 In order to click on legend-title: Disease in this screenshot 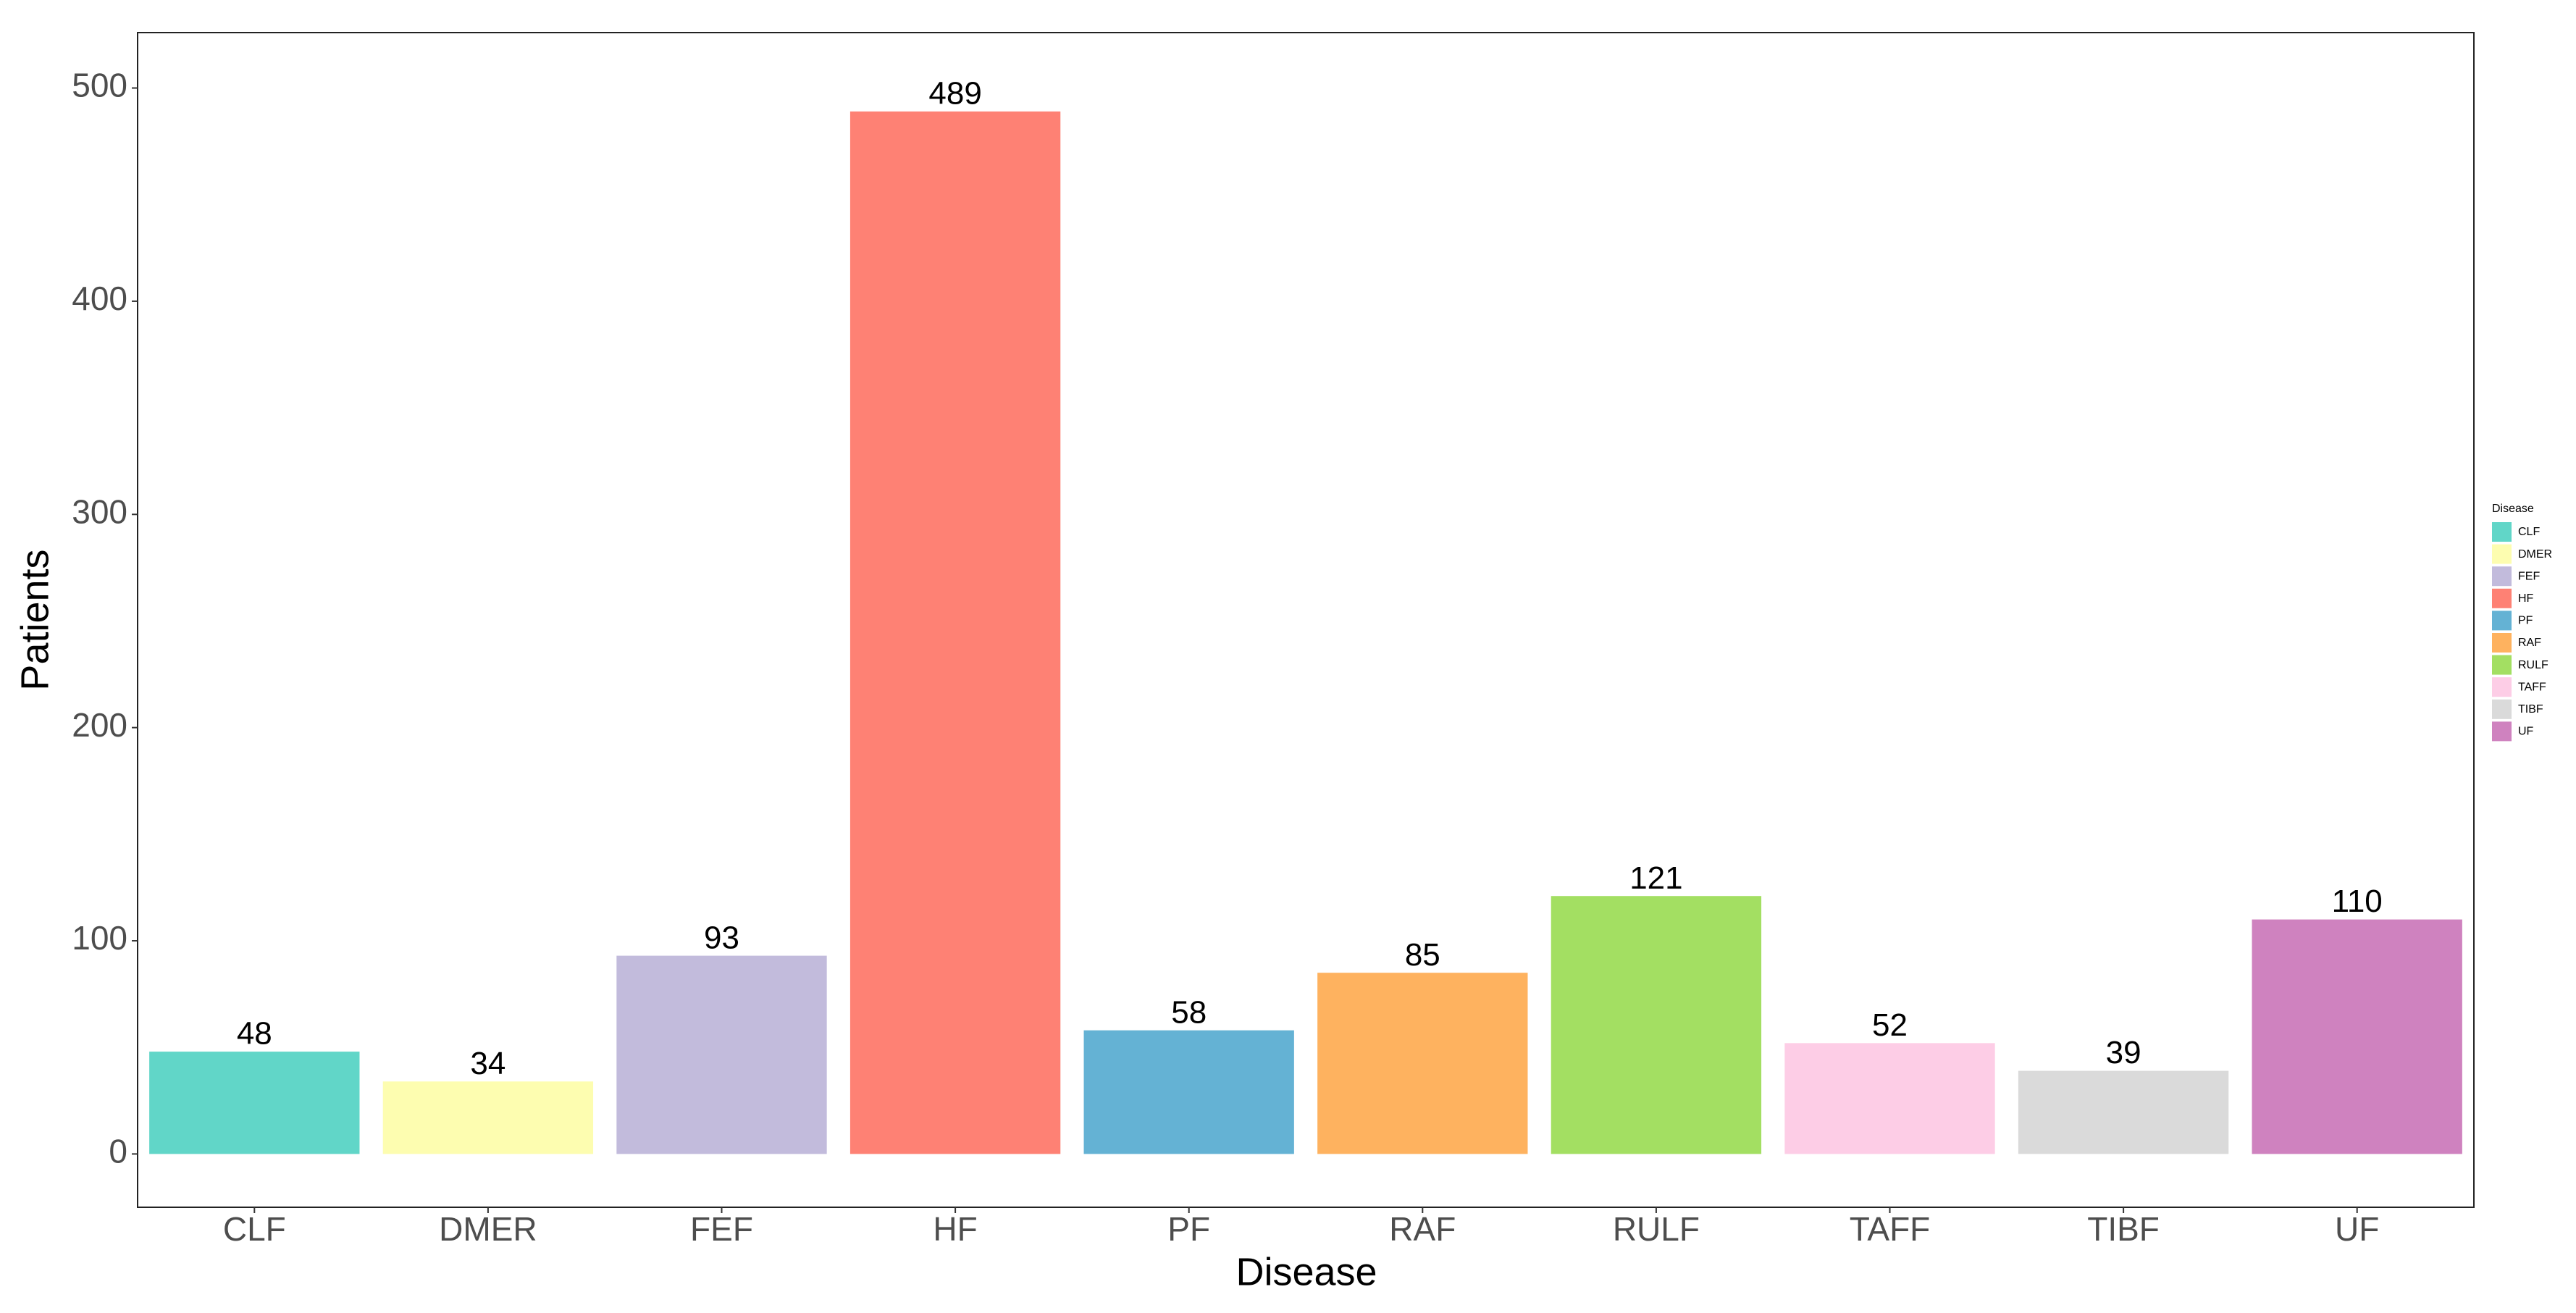, I will do `click(2513, 509)`.